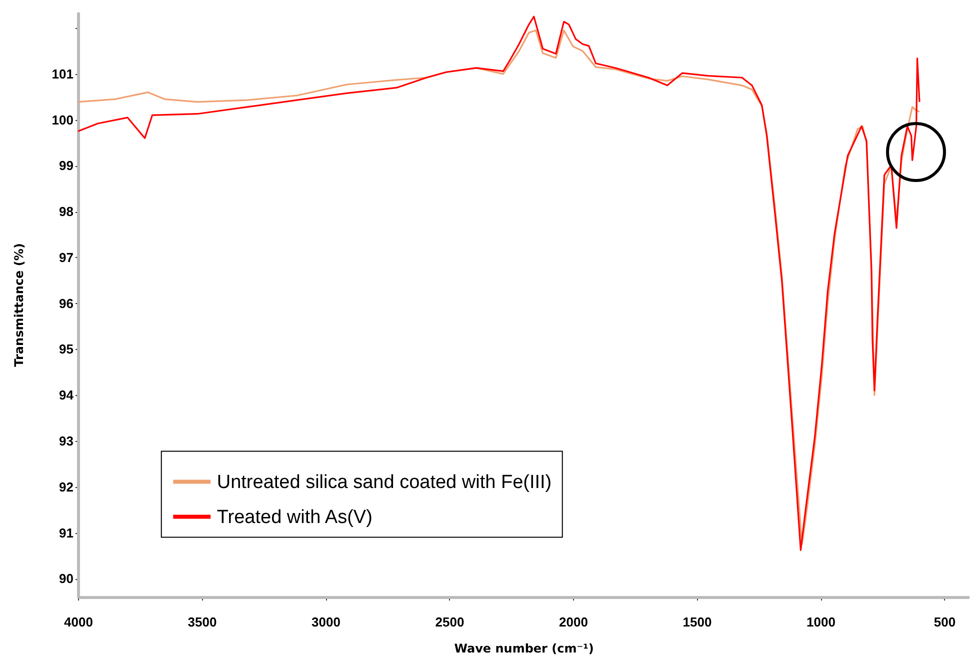 The image size is (971, 671). What do you see at coordinates (326, 622) in the screenshot?
I see `x-tick-label: 3000` at bounding box center [326, 622].